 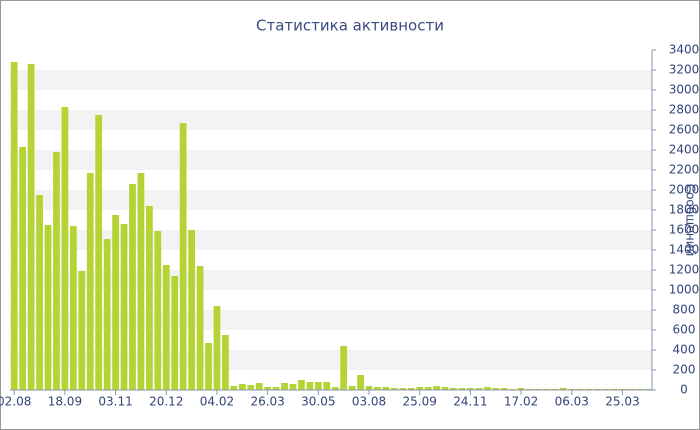 What do you see at coordinates (684, 110) in the screenshot?
I see `y-tick-label: 2800` at bounding box center [684, 110].